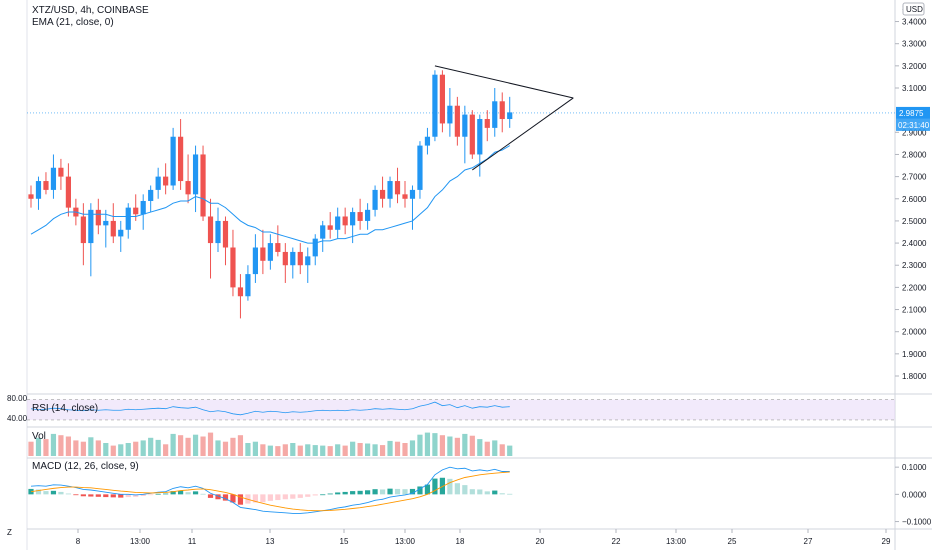 This screenshot has width=932, height=555. What do you see at coordinates (914, 125) in the screenshot?
I see `countdown-label: 02:31:40` at bounding box center [914, 125].